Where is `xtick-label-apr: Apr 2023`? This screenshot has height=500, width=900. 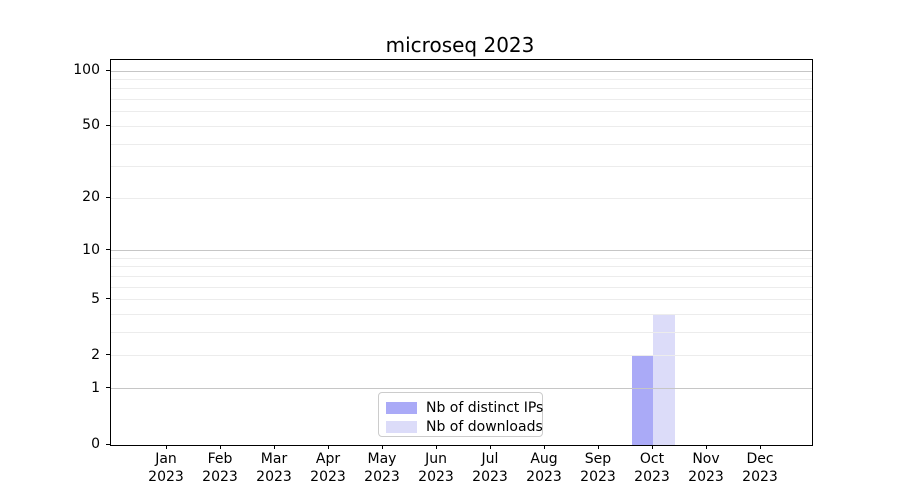 xtick-label-apr: Apr 2023 is located at coordinates (328, 468).